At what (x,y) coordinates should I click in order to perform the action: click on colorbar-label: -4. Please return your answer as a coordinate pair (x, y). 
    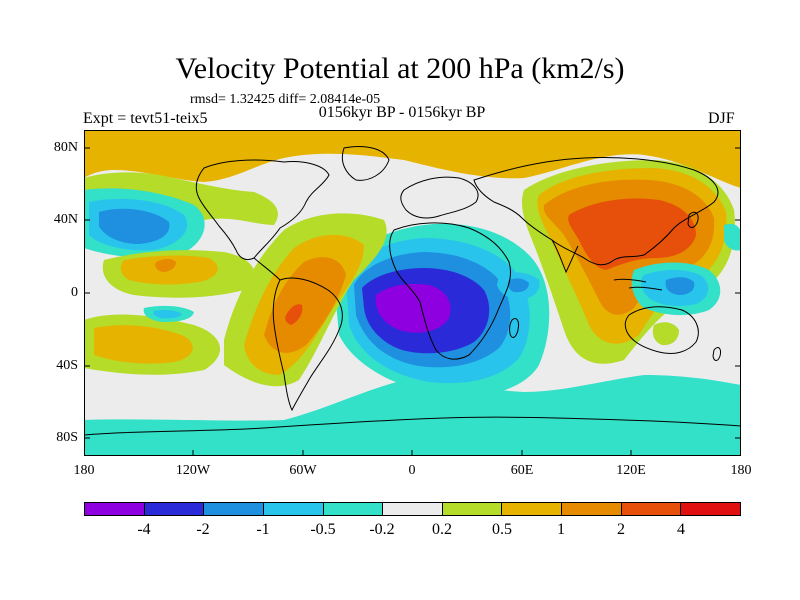
    Looking at the image, I should click on (144, 529).